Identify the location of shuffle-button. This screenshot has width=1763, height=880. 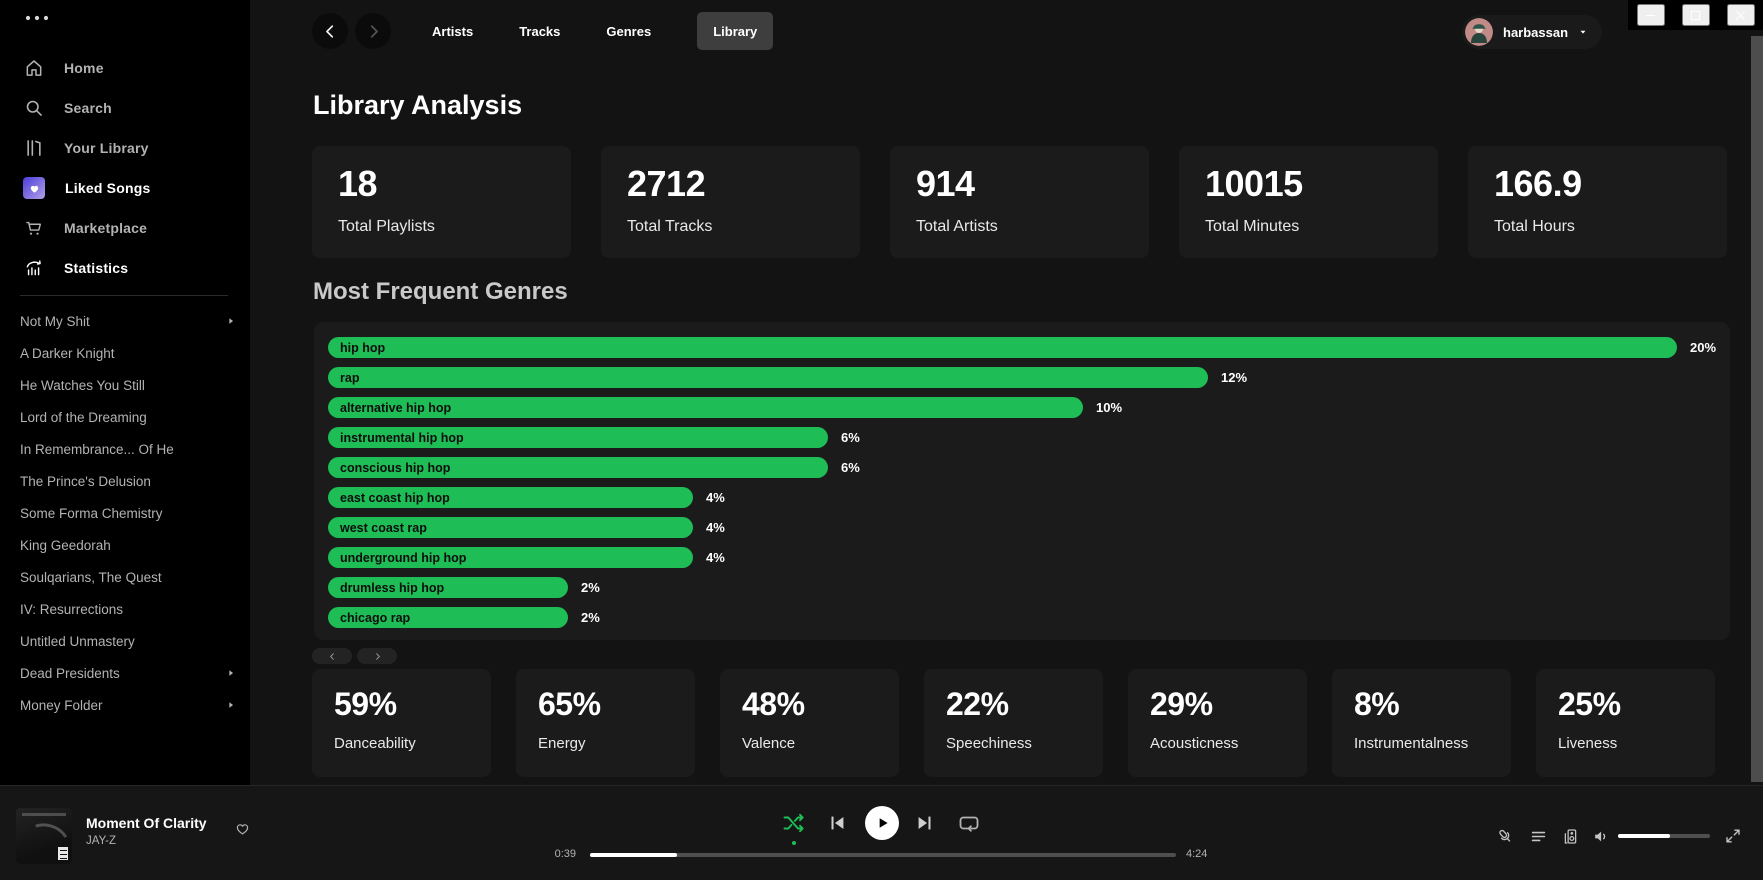
(794, 823).